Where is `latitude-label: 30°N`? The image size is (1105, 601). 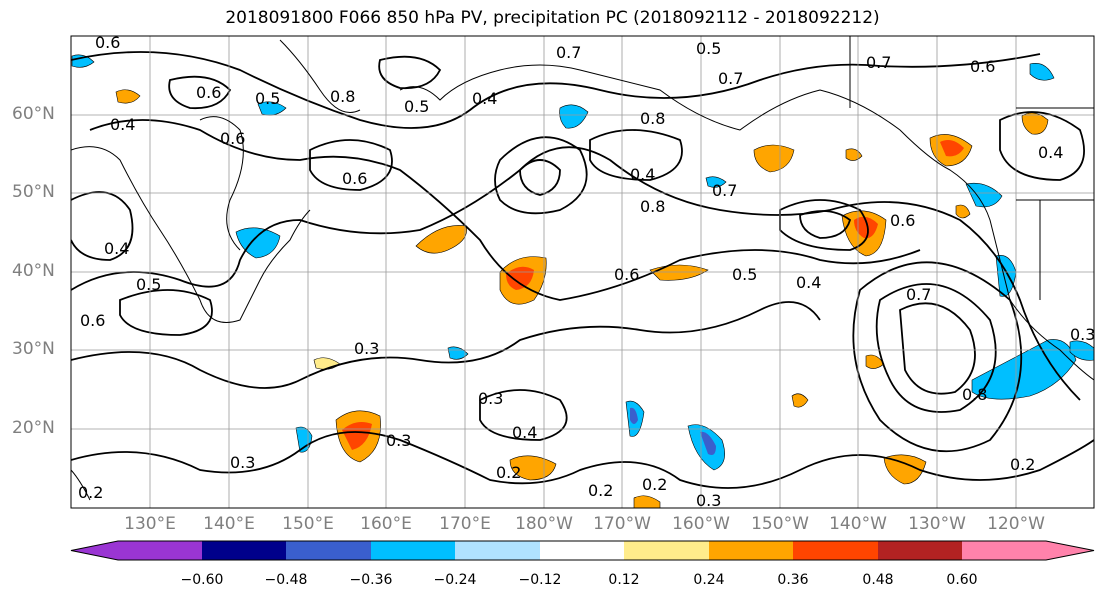 latitude-label: 30°N is located at coordinates (33, 349).